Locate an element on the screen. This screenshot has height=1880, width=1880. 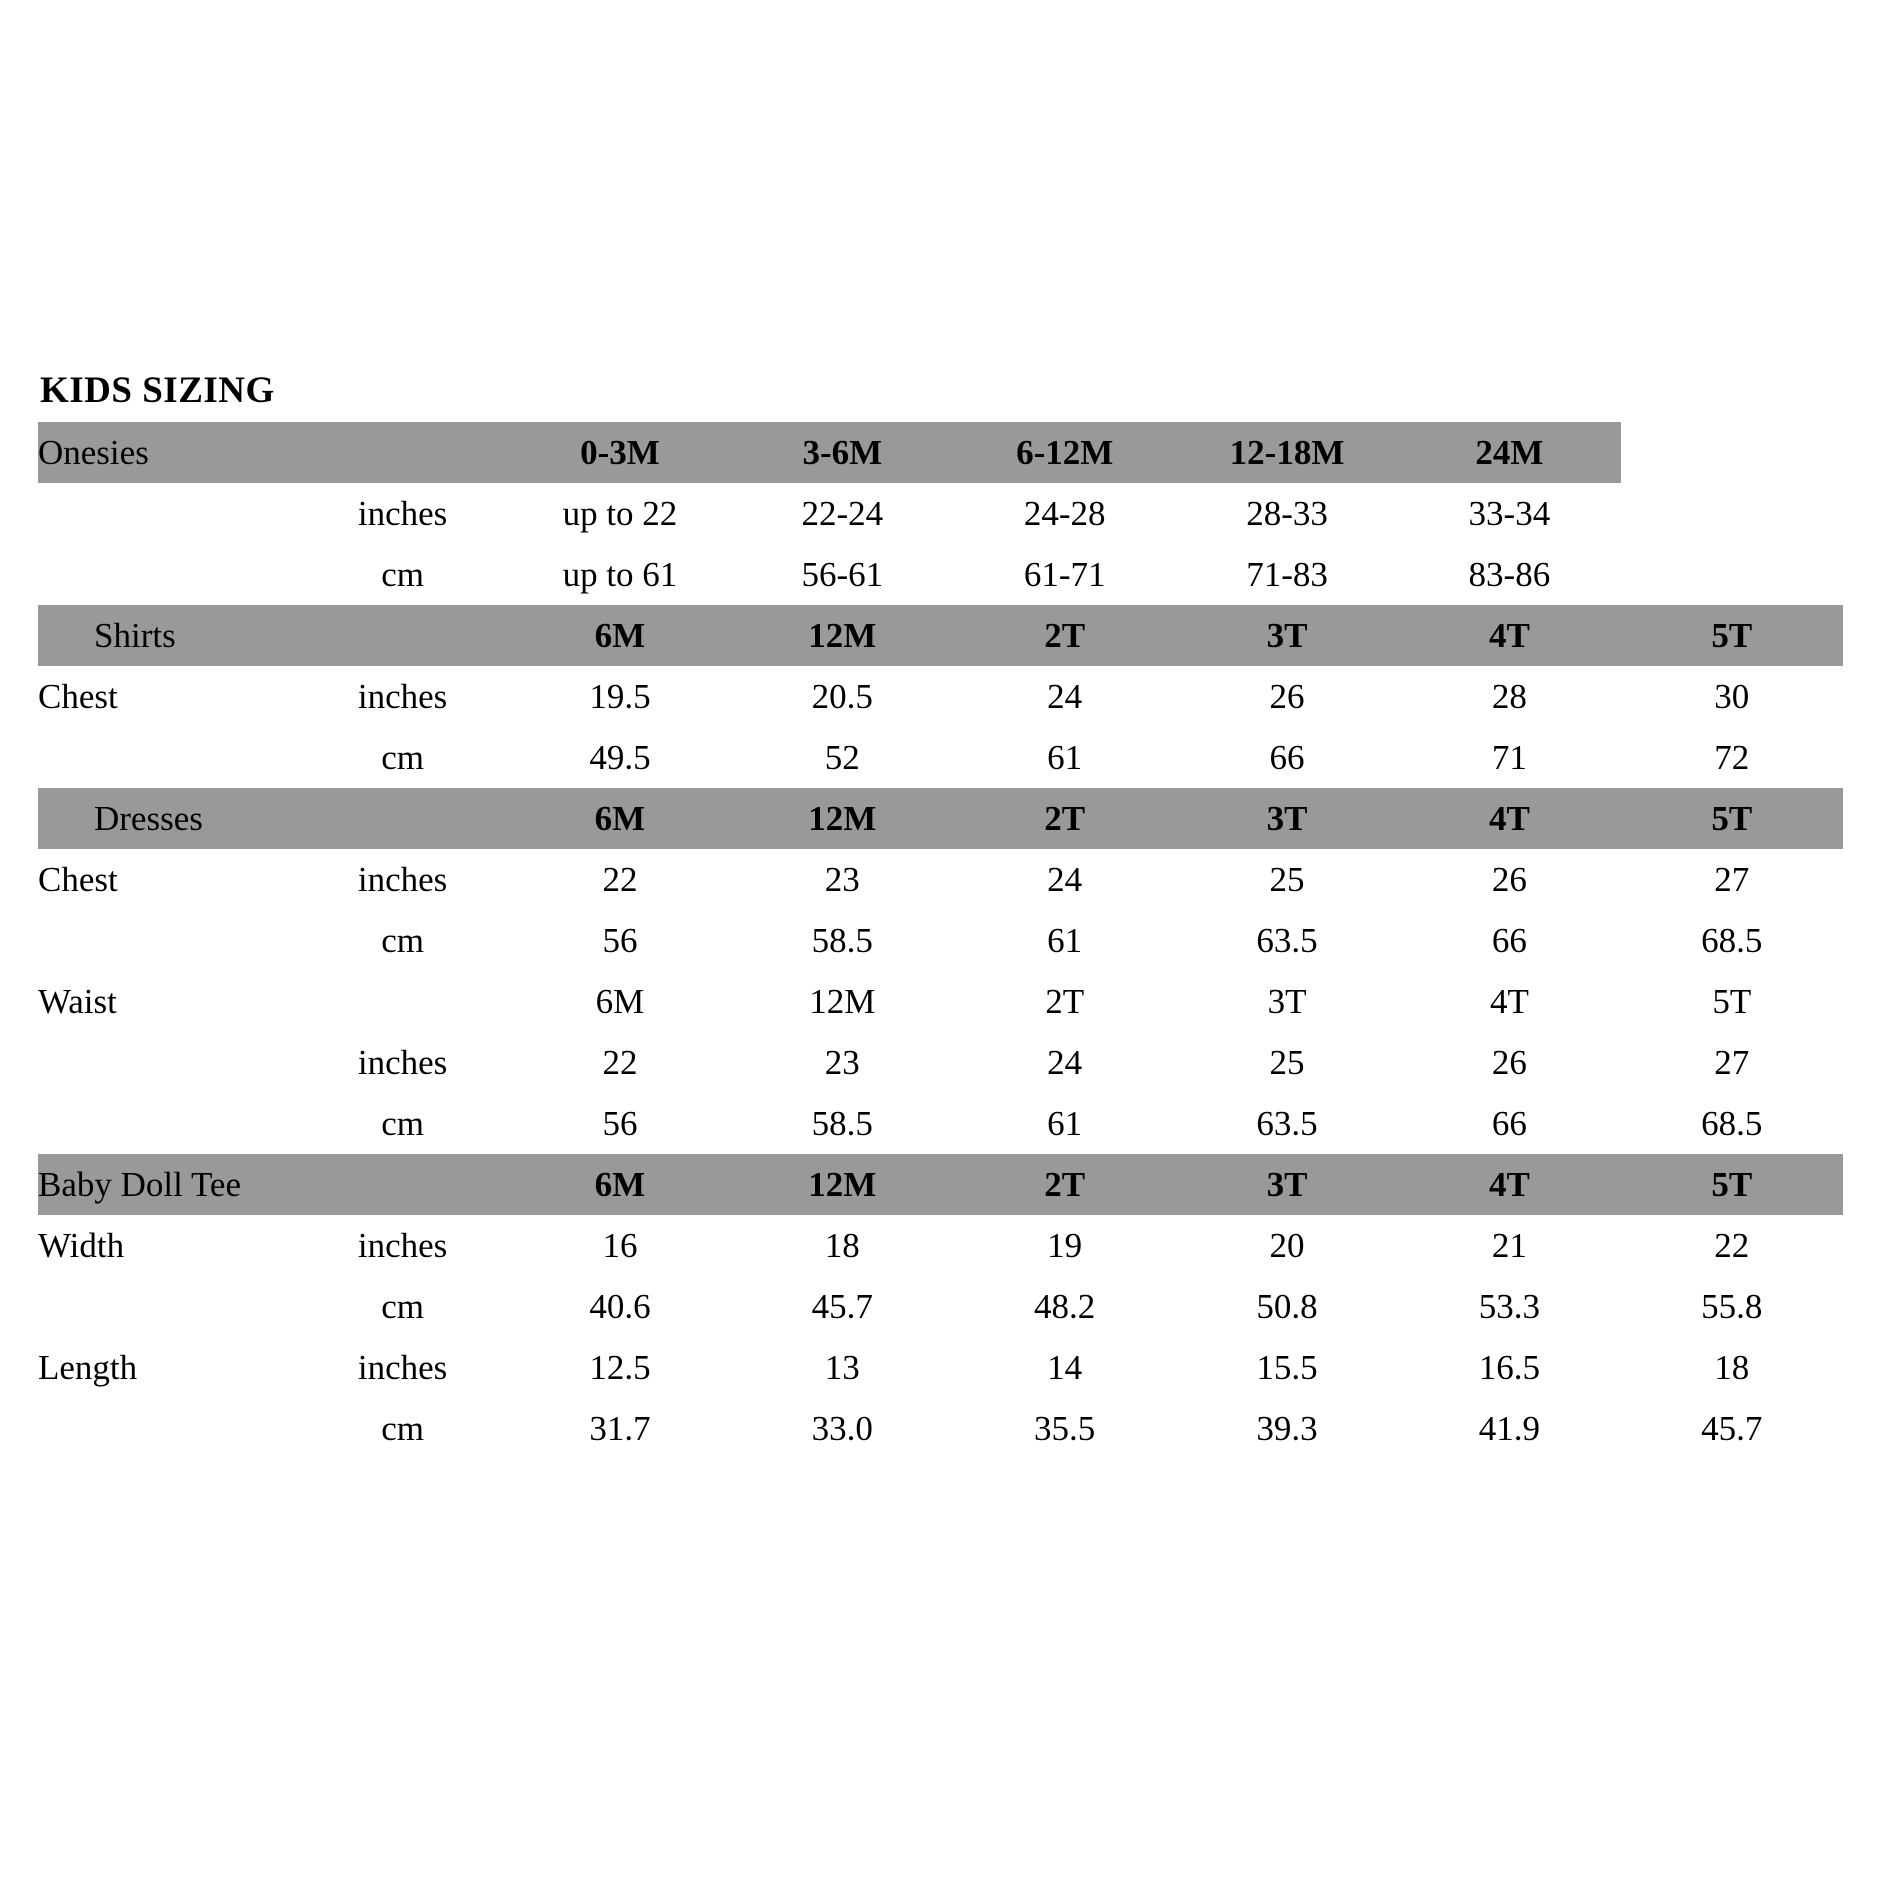
size-header-onesies-24m: 24M is located at coordinates (1509, 452).